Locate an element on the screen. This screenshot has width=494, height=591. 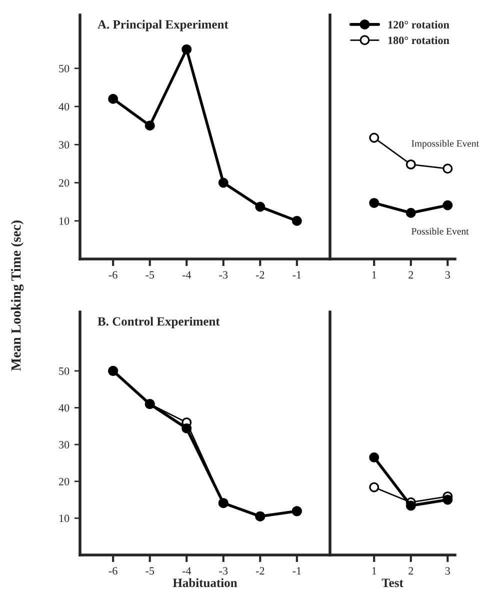
annotation: Possible Event is located at coordinates (440, 231).